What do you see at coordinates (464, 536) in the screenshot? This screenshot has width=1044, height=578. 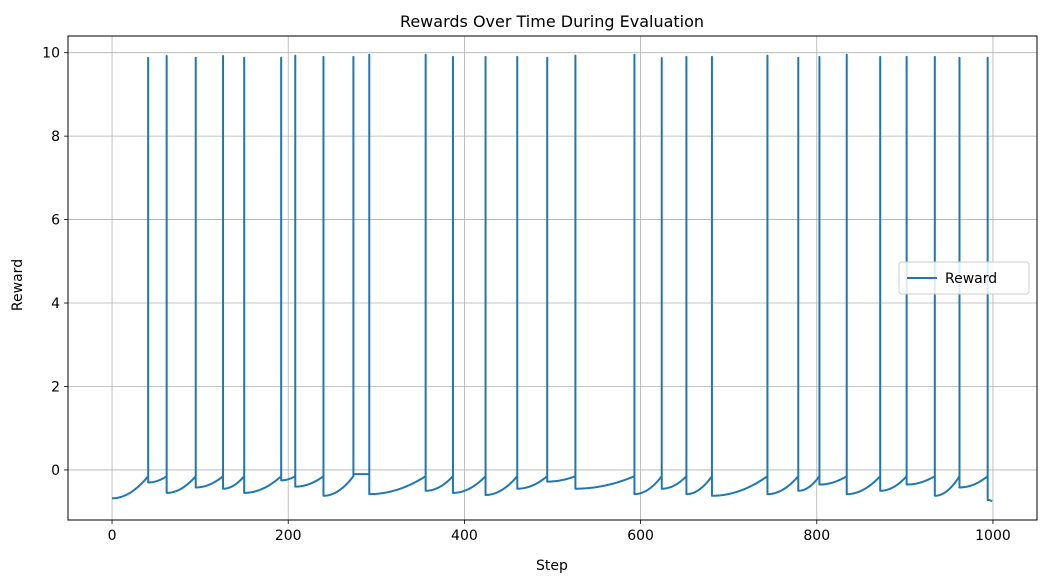 I see `x-tick-label: 400` at bounding box center [464, 536].